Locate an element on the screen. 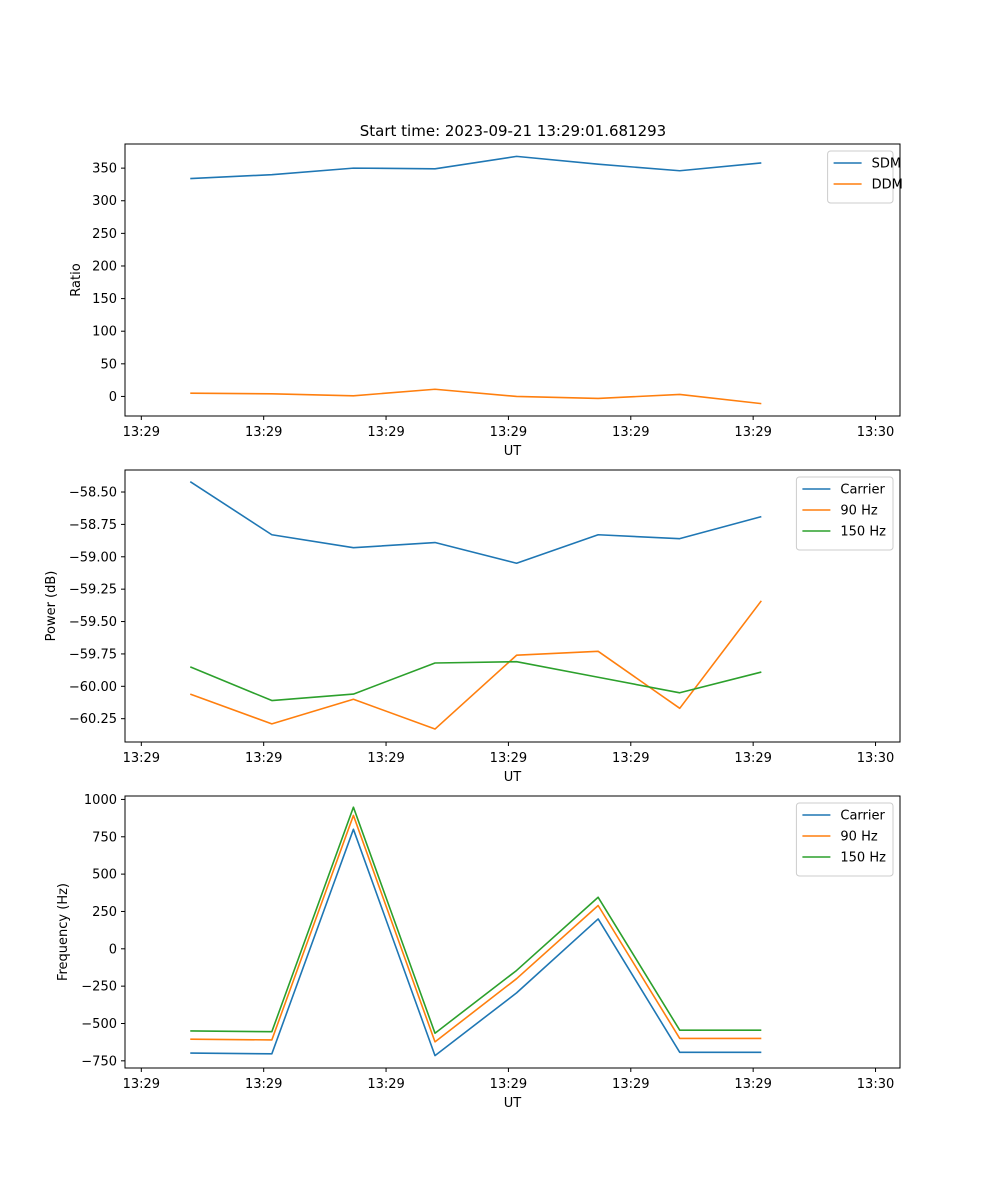 Image resolution: width=1000 pixels, height=1200 pixels. y-tick-label: 200 is located at coordinates (104, 266).